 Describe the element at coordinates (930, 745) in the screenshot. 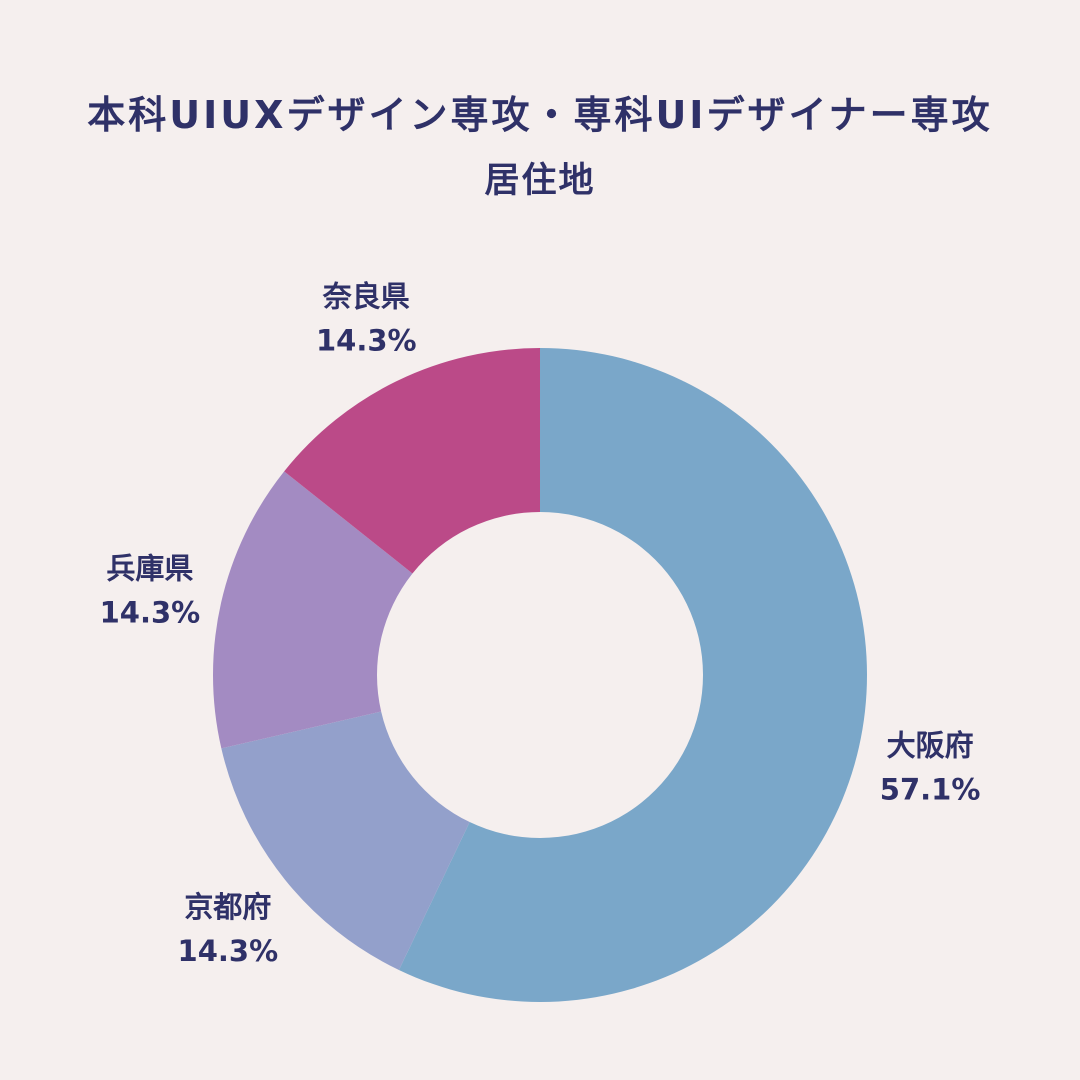

I see `slice-label-1-category: 大阪府` at that location.